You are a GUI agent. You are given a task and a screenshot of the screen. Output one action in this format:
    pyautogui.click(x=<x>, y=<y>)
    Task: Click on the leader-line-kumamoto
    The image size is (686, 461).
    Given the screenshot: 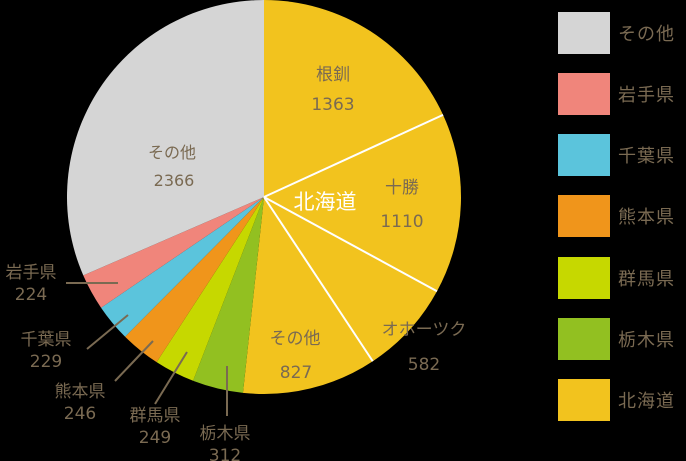 What is the action you would take?
    pyautogui.click(x=134, y=361)
    